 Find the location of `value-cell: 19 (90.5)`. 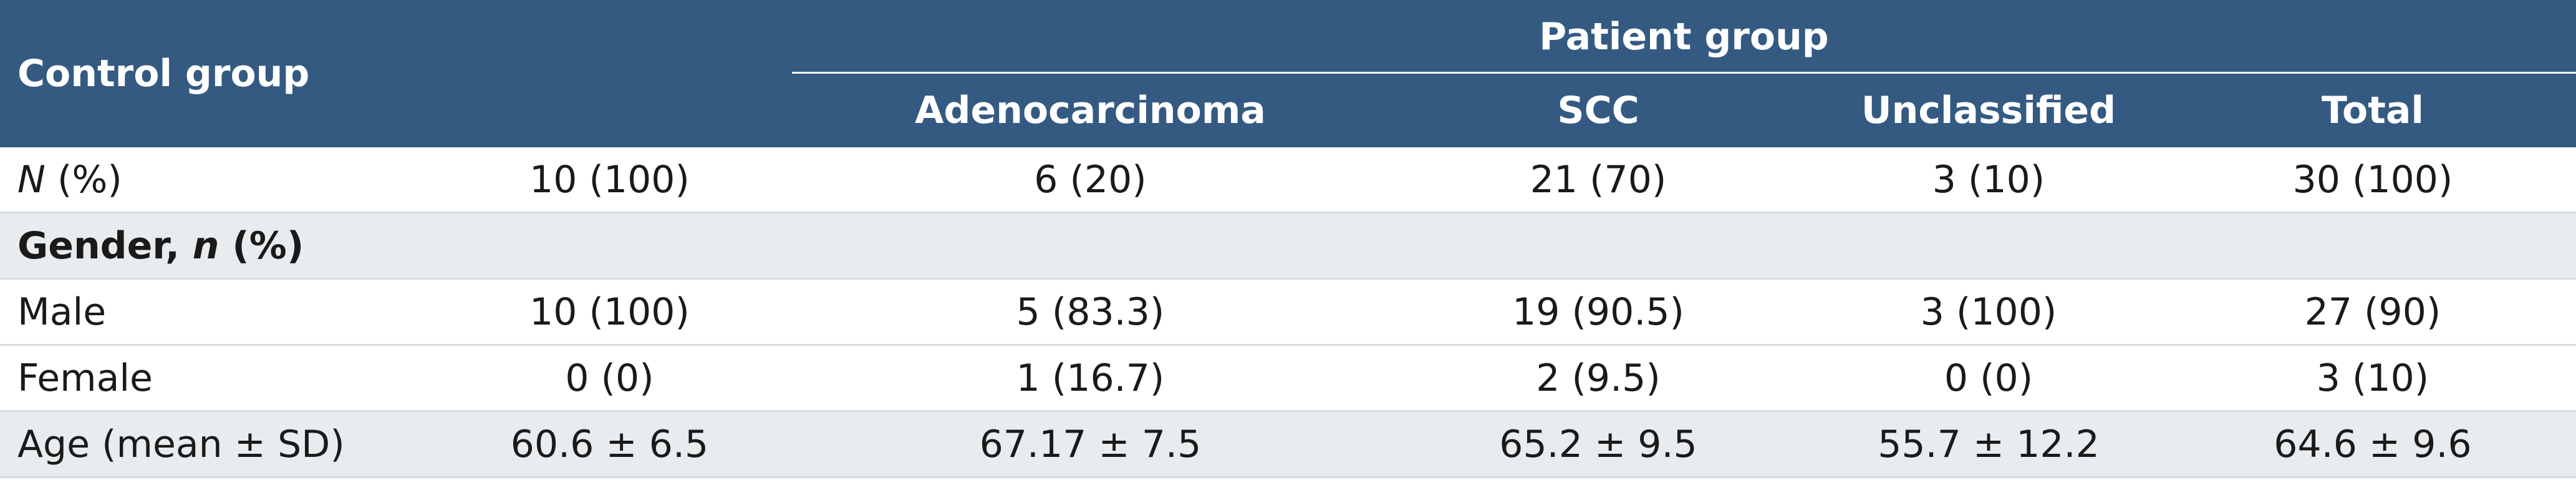

value-cell: 19 (90.5) is located at coordinates (1598, 312).